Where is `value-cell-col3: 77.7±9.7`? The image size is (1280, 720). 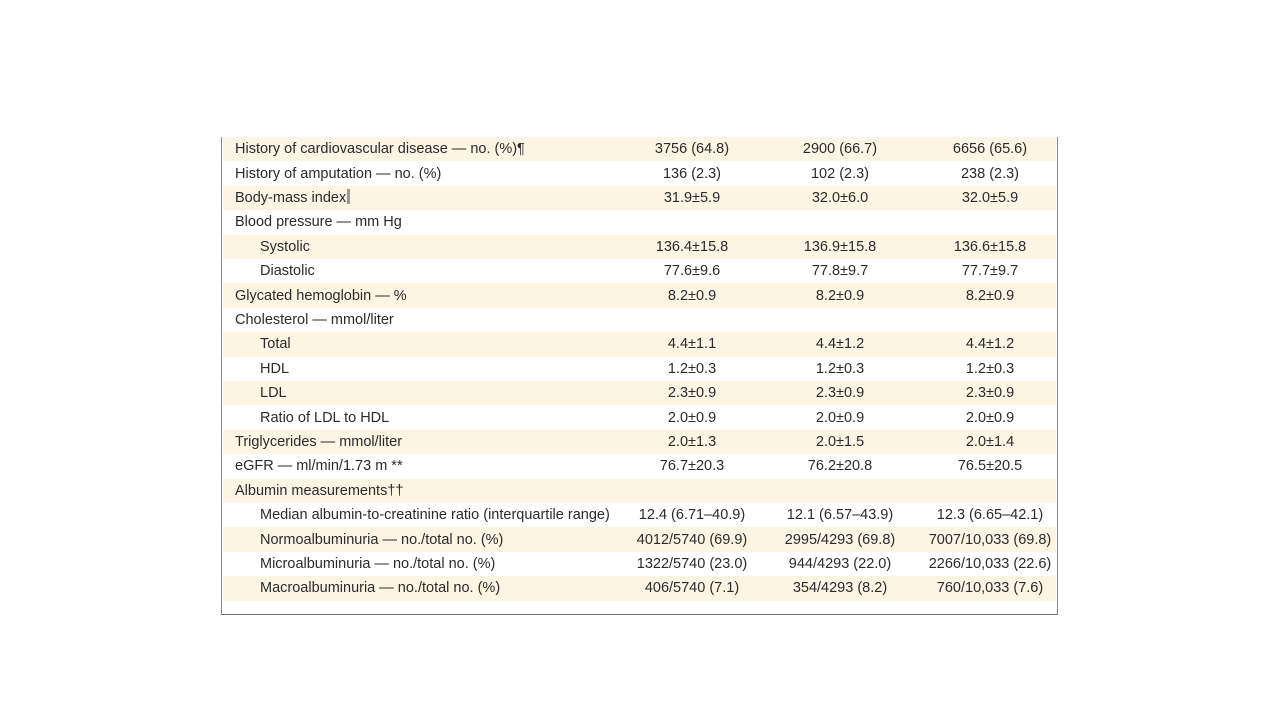 value-cell-col3: 77.7±9.7 is located at coordinates (990, 271).